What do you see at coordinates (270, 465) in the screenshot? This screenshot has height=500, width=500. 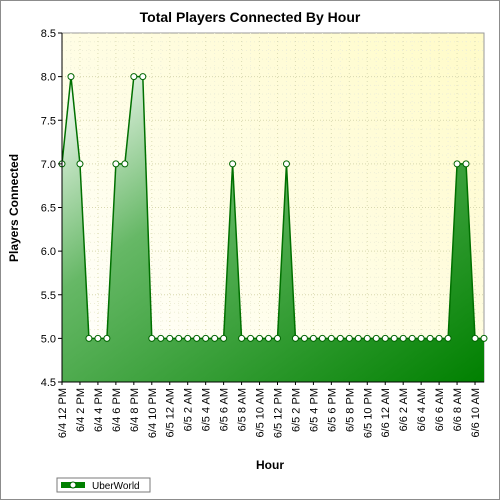 I see `x-axis-label: Hour` at bounding box center [270, 465].